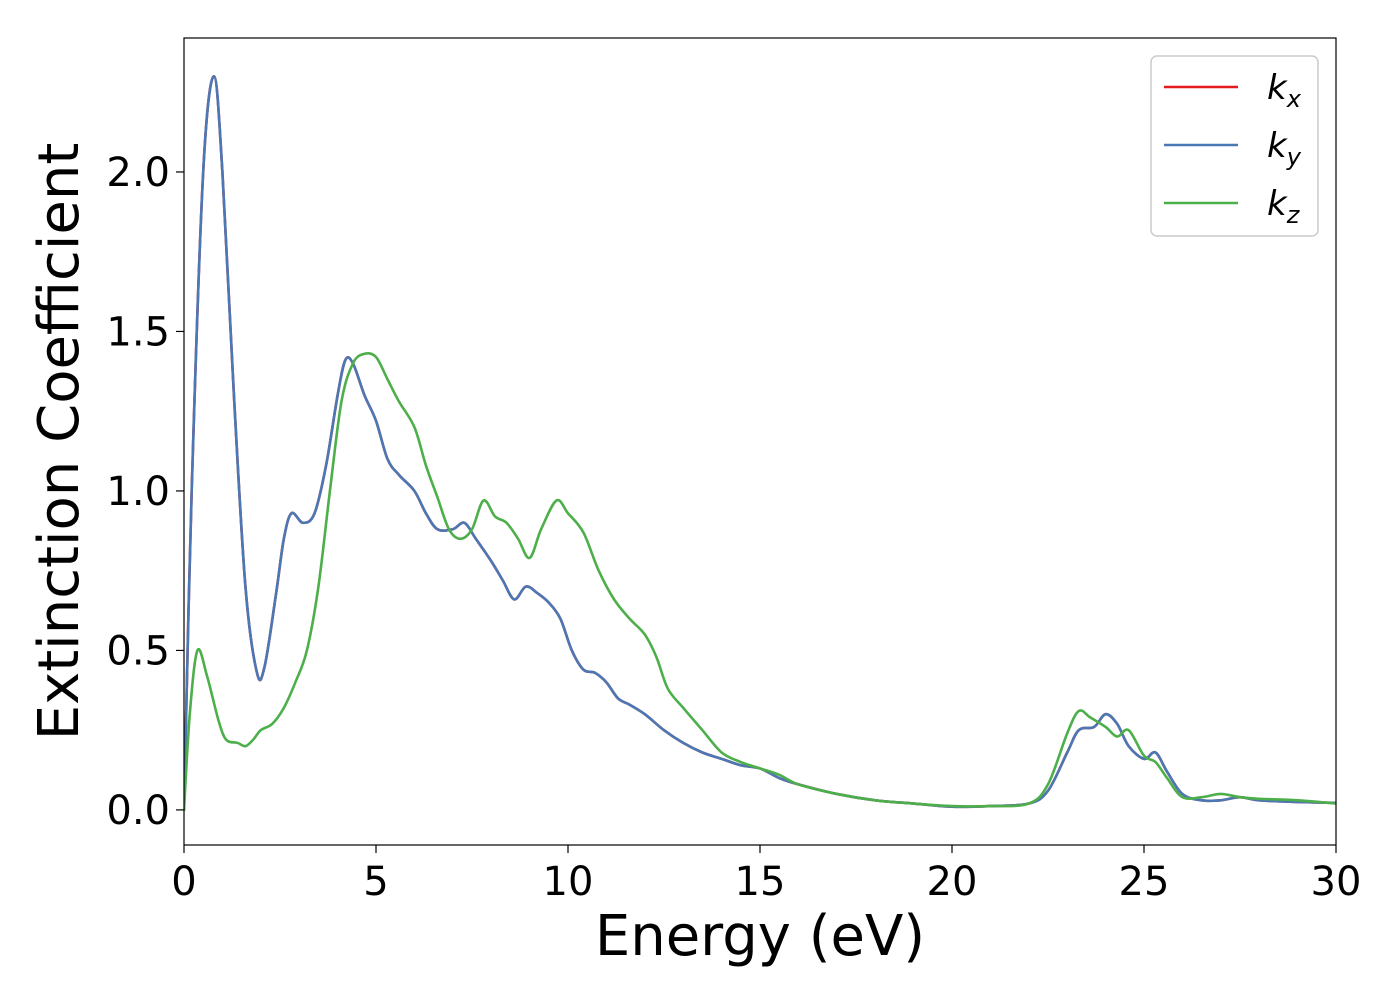 This screenshot has height=1000, width=1400. What do you see at coordinates (1336, 882) in the screenshot?
I see `x-tick-label: 30` at bounding box center [1336, 882].